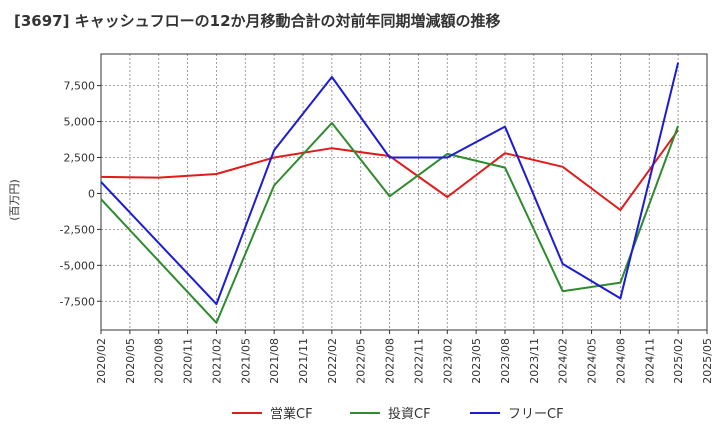  Describe the element at coordinates (188, 361) in the screenshot. I see `x-tick-label: 2020/11` at that location.